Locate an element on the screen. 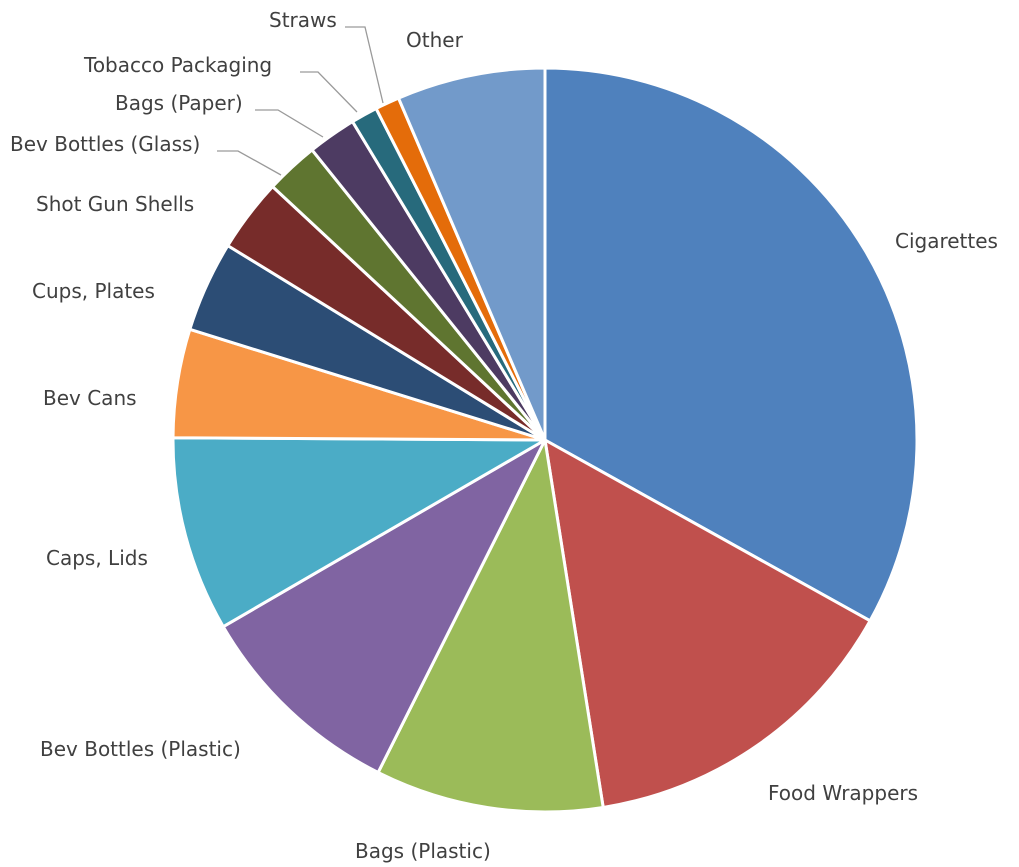  slice-label-cups-plates: Cups, Plates is located at coordinates (93, 291).